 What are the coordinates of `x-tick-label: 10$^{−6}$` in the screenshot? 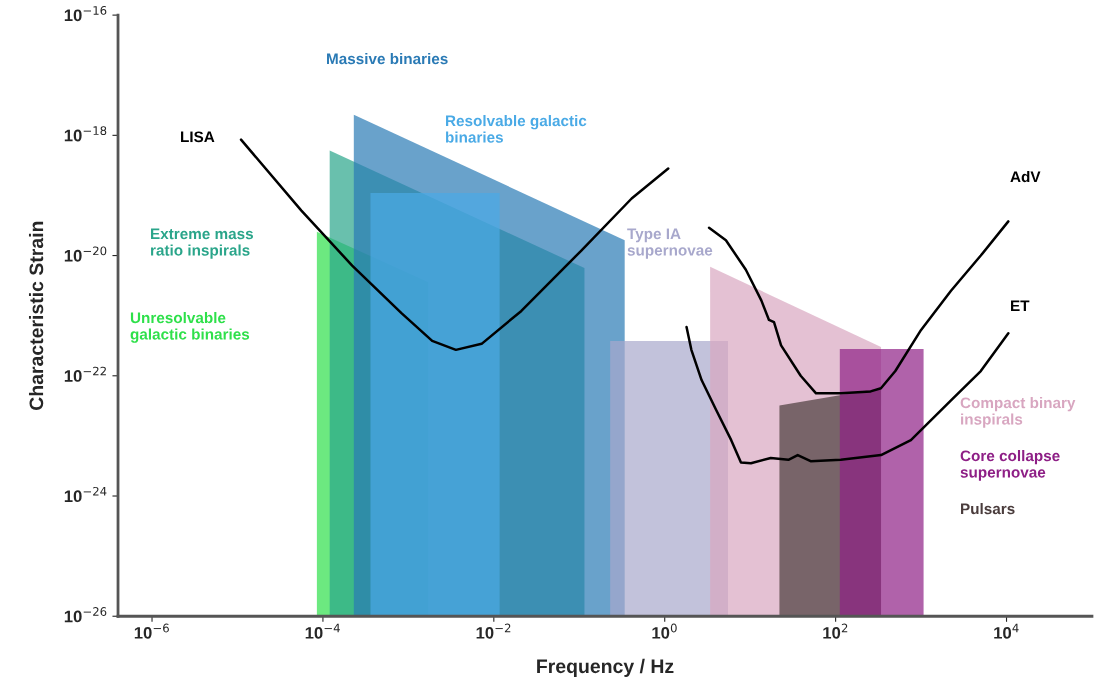 It's located at (151, 631).